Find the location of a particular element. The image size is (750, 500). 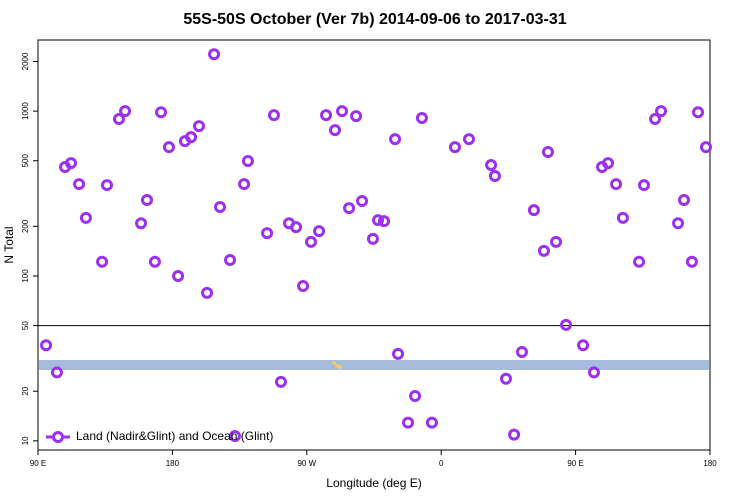

y-tick-label: 20 is located at coordinates (25, 390).